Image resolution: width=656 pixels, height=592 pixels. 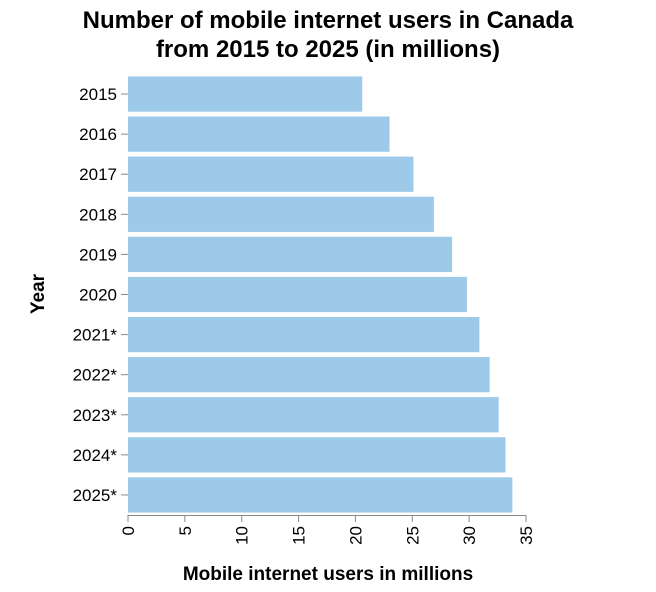 I want to click on y-axis-title: Year, so click(x=38, y=293).